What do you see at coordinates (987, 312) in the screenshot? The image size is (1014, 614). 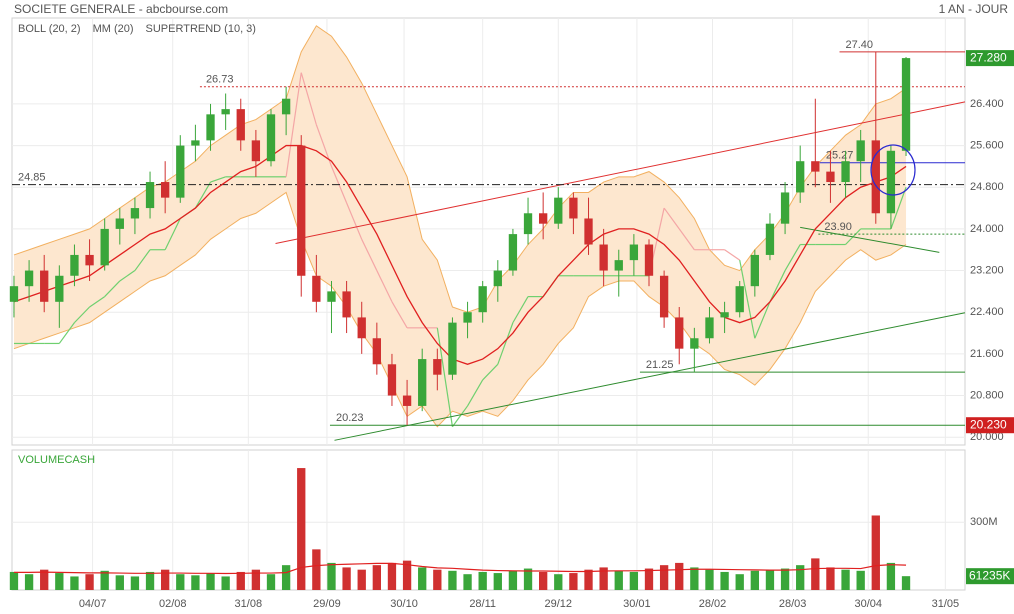 I see `y-tick-label: 22.400` at bounding box center [987, 312].